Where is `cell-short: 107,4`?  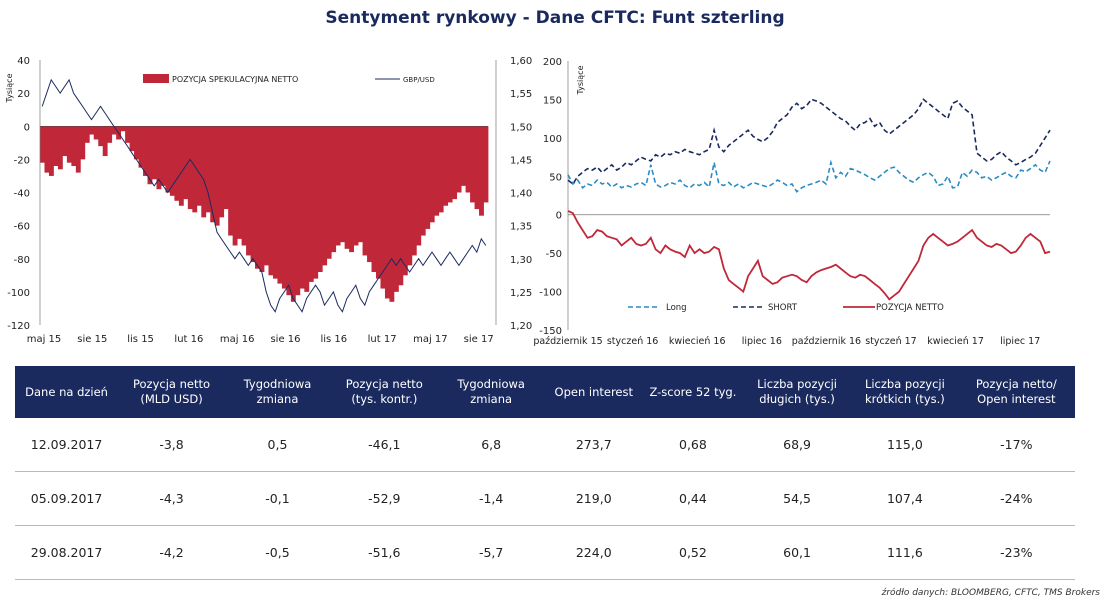 cell-short: 107,4 is located at coordinates (905, 498).